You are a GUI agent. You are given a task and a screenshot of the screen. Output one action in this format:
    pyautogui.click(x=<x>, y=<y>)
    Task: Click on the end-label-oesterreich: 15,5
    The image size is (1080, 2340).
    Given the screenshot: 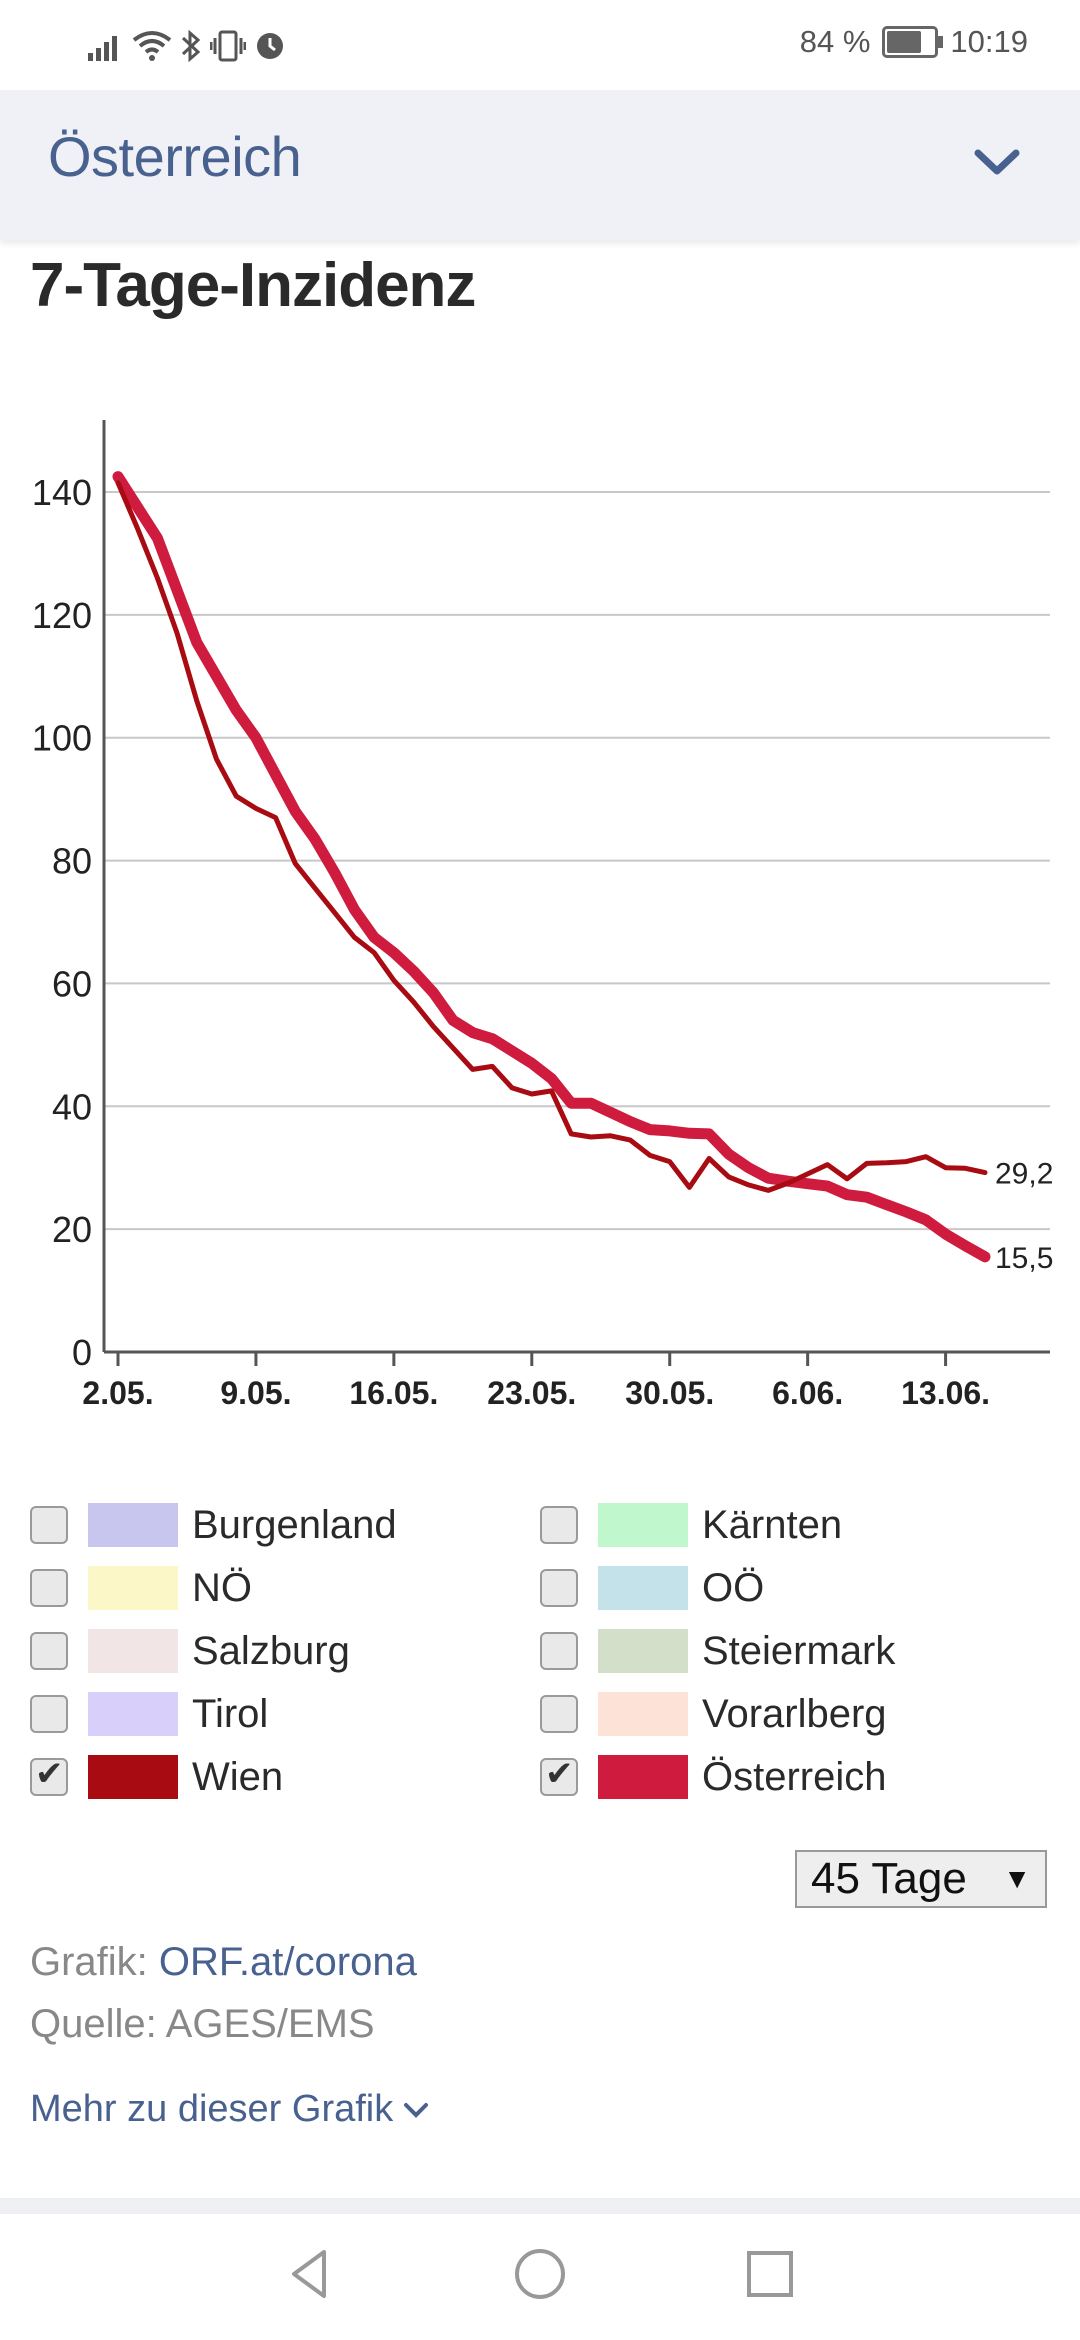 What is the action you would take?
    pyautogui.click(x=1024, y=1258)
    